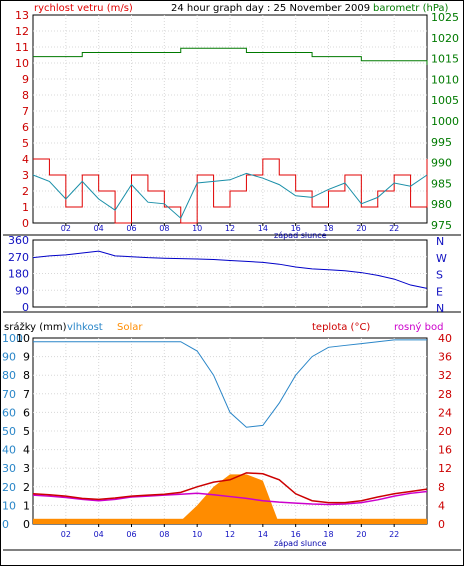 The height and width of the screenshot is (570, 464). Describe the element at coordinates (441, 505) in the screenshot. I see `temperature-tick-label: 4` at that location.